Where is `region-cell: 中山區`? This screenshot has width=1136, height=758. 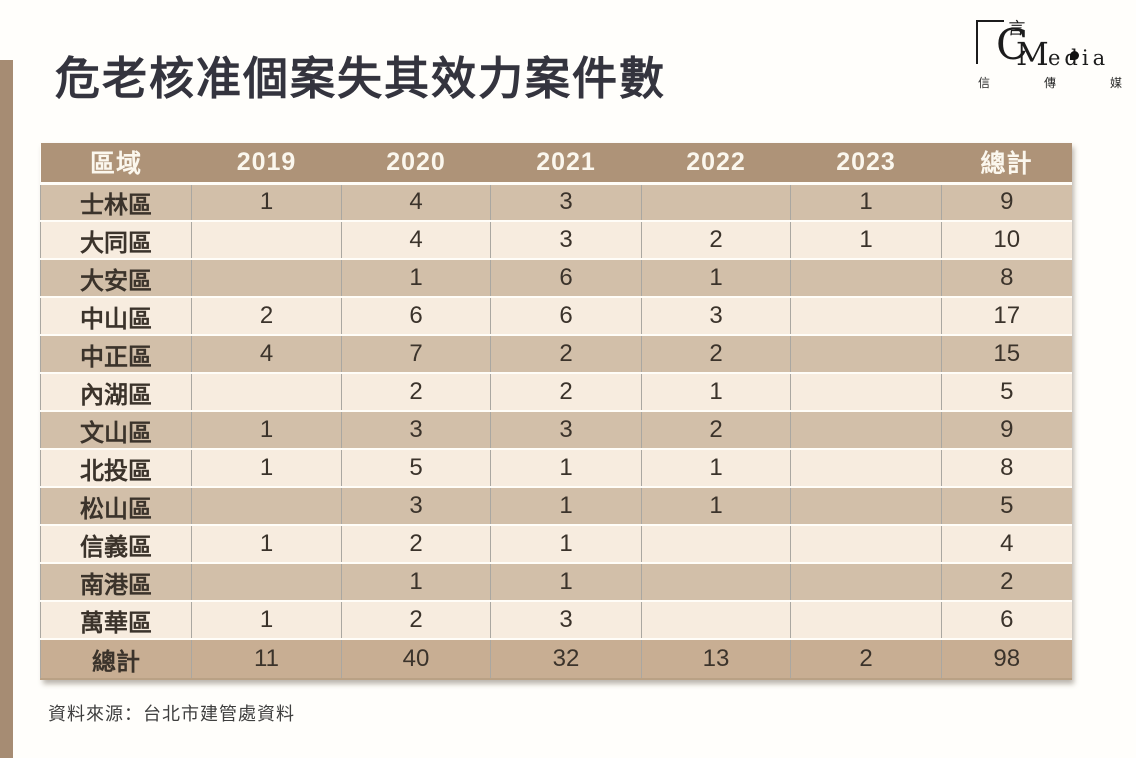 region-cell: 中山區 is located at coordinates (116, 316).